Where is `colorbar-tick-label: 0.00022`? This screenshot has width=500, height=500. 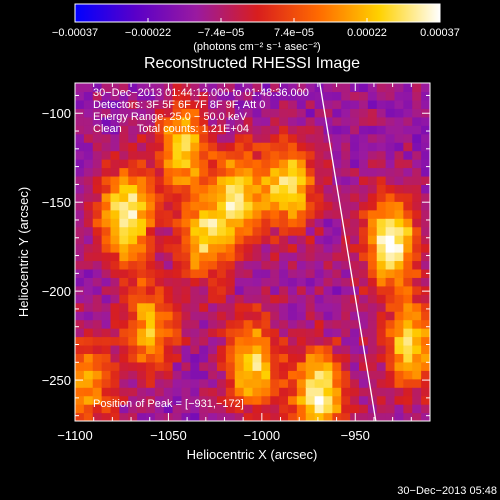 colorbar-tick-label: 0.00022 is located at coordinates (367, 33).